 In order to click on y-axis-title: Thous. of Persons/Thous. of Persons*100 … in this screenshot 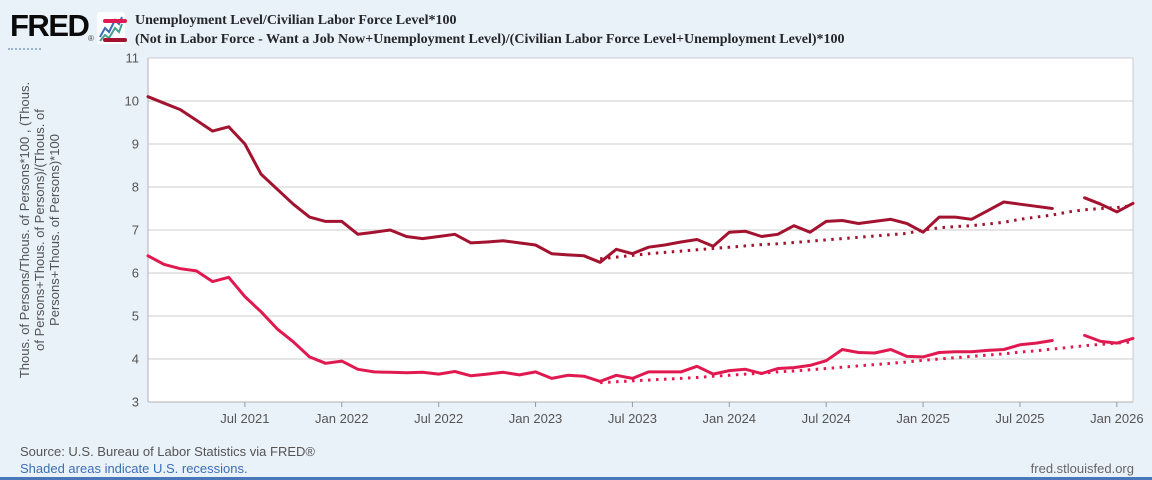, I will do `click(40, 230)`.